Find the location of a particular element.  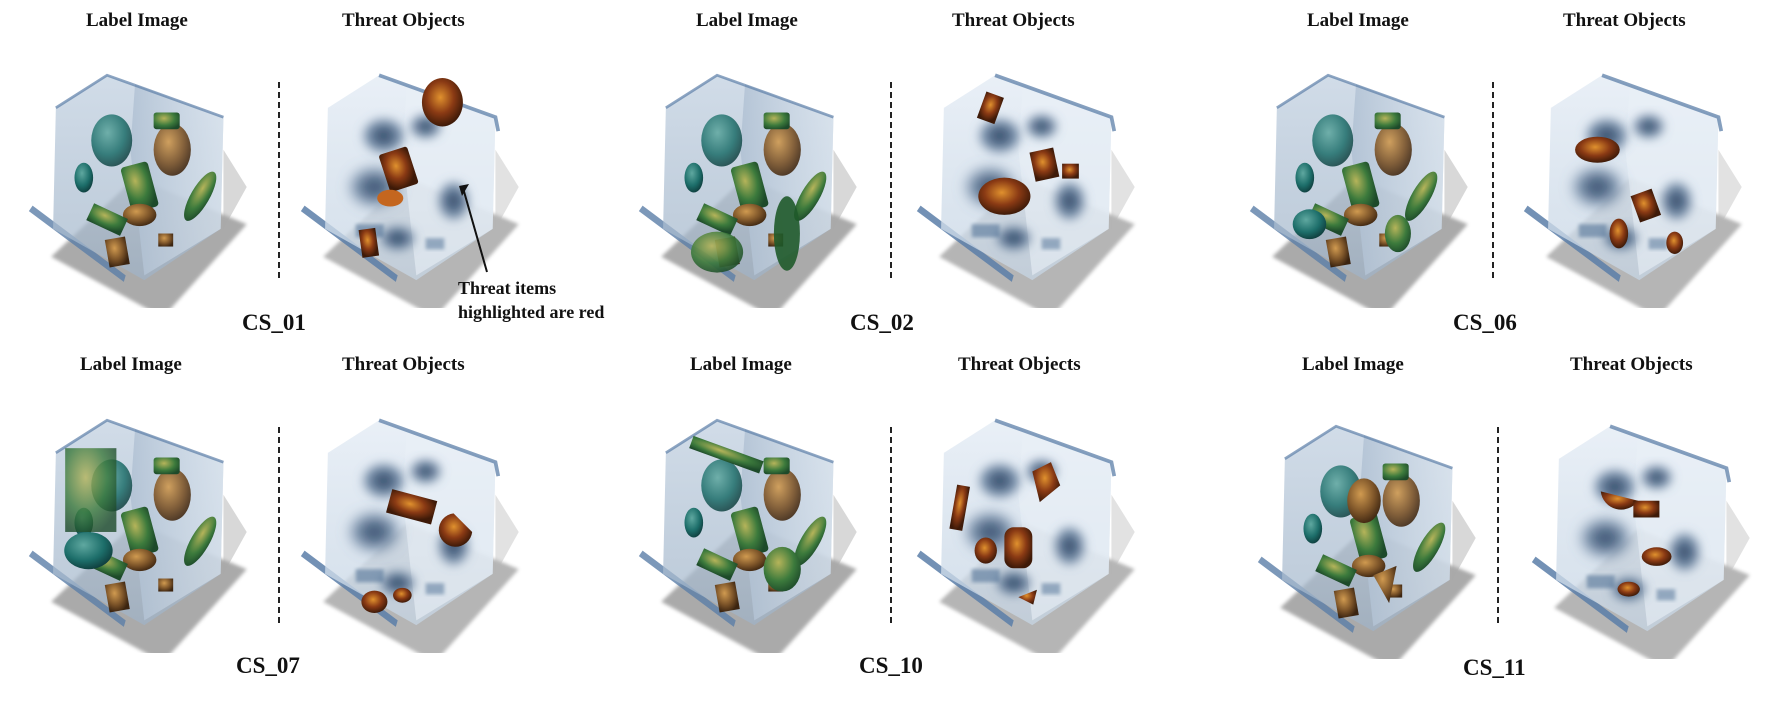

case-id: CS_10 is located at coordinates (891, 665).